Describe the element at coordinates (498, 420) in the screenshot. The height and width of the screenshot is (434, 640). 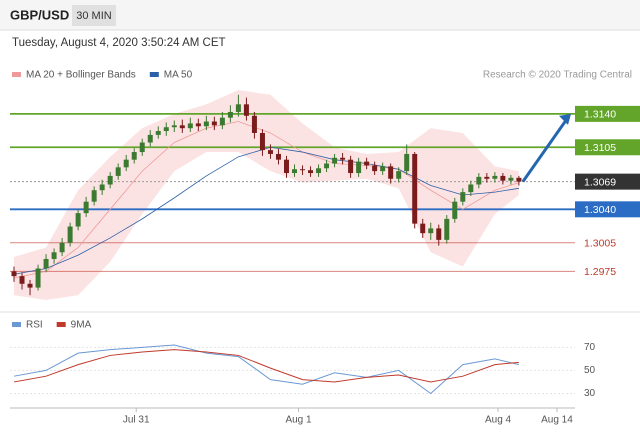
I see `x-tick-label: Aug 4` at that location.